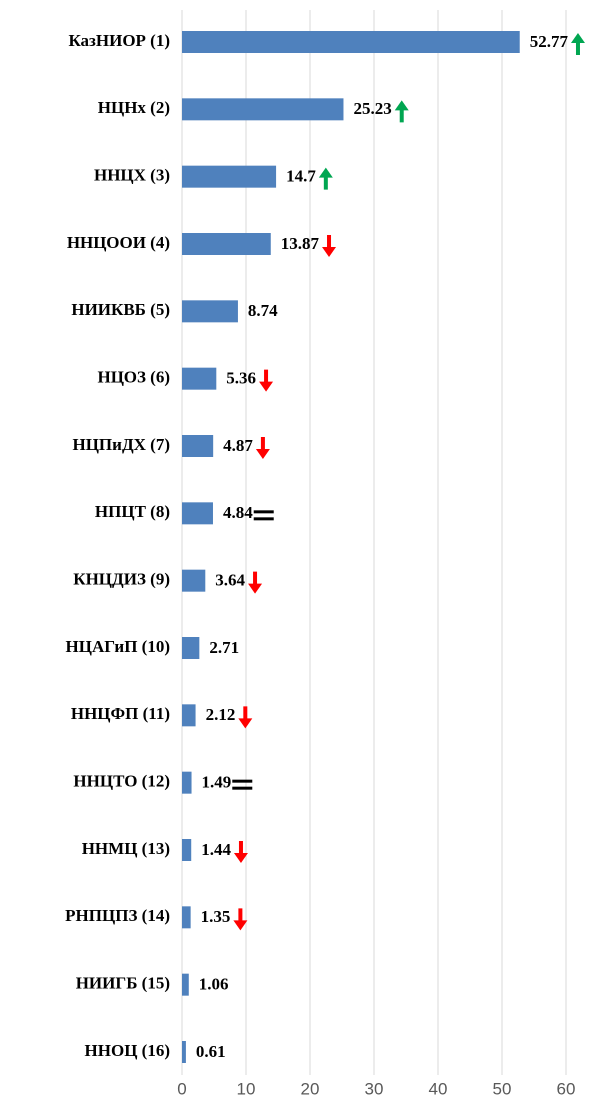  Describe the element at coordinates (127, 1050) in the screenshot. I see `category-label: ННОЦ (16)` at that location.